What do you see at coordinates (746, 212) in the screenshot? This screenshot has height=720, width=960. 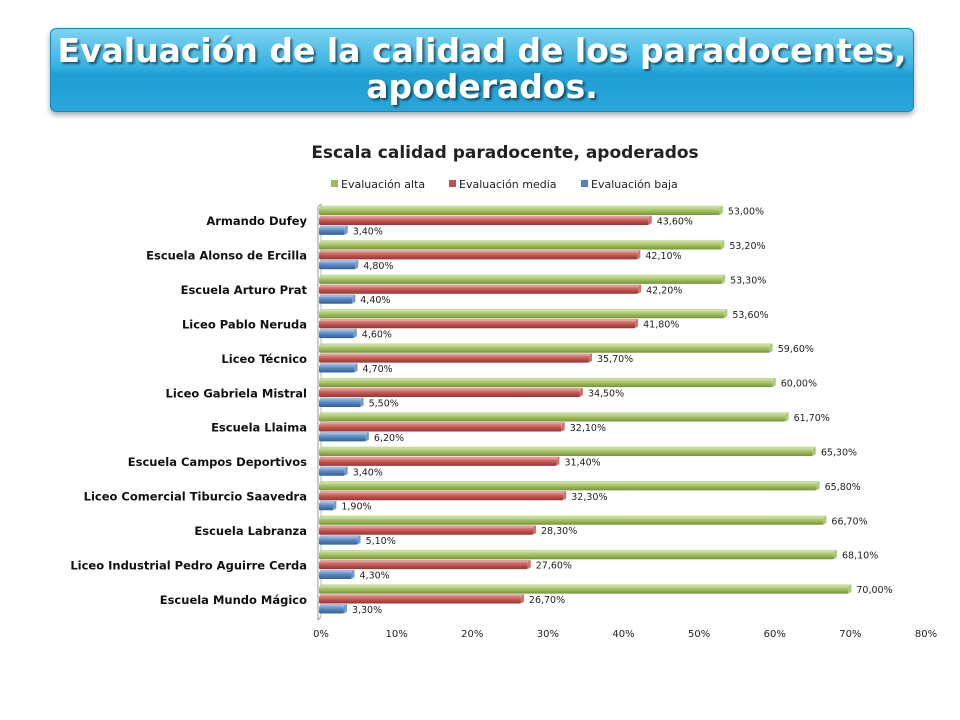 I see `data-label-alta: 53,00%` at bounding box center [746, 212].